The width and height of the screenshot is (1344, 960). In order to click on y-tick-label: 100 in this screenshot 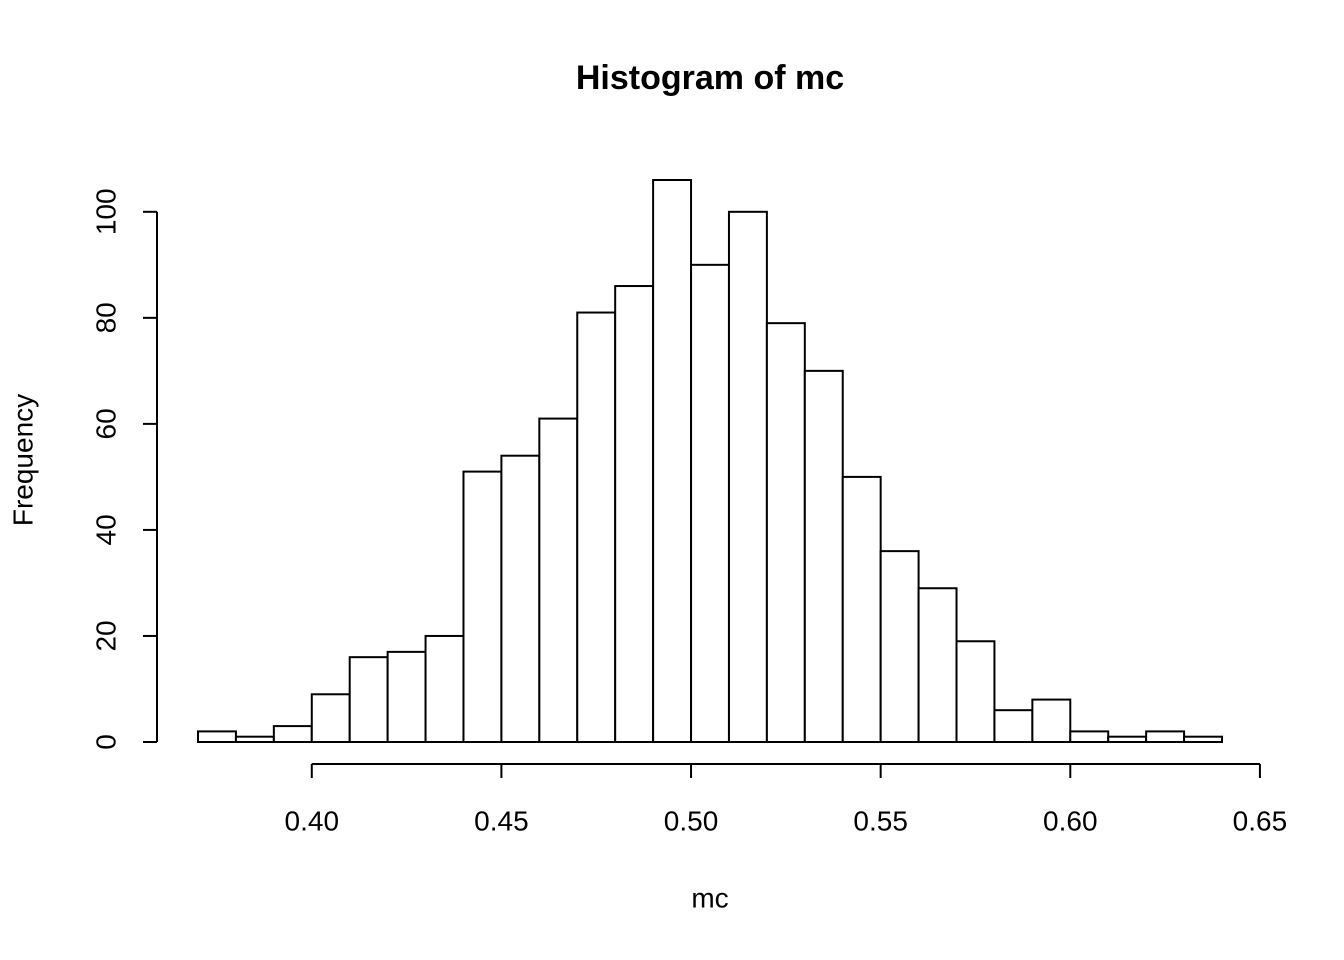, I will do `click(105, 211)`.